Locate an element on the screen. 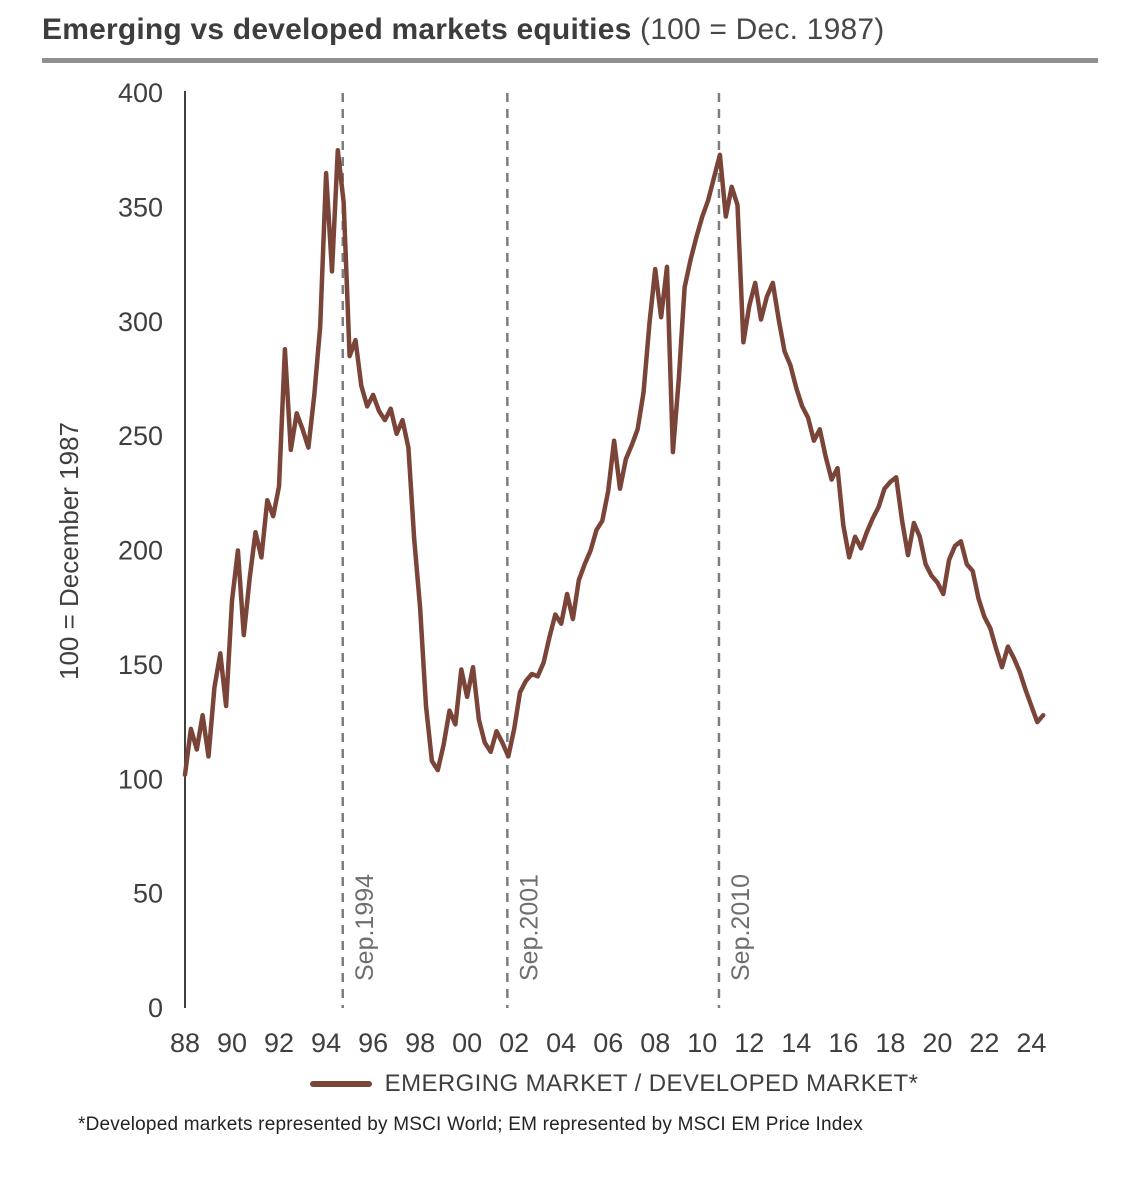 This screenshot has height=1200, width=1138. x-tick-label: 96 is located at coordinates (373, 1043).